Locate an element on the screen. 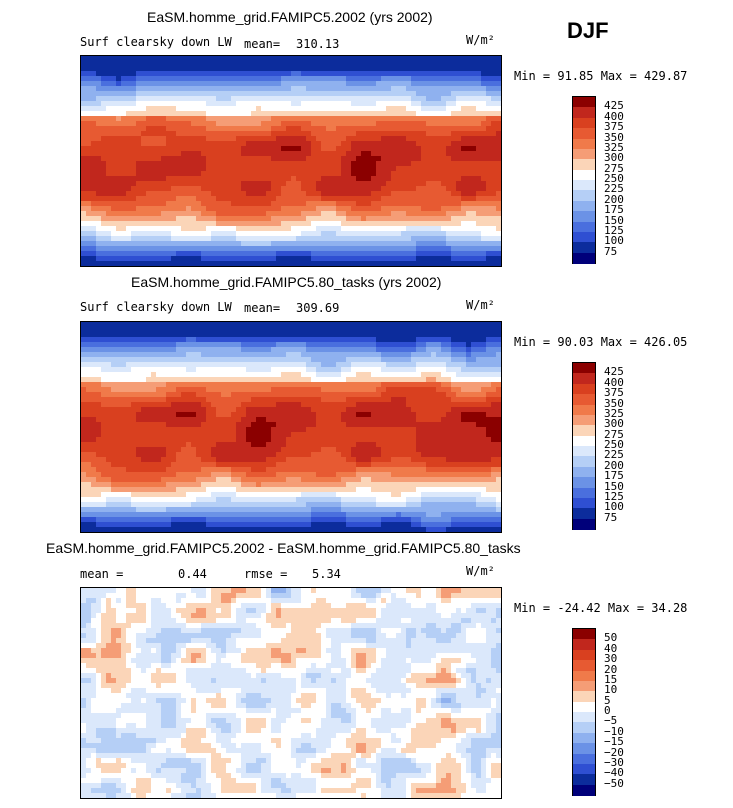 This screenshot has width=733, height=808. panel-3-mean-value: 0.44 is located at coordinates (192, 574).